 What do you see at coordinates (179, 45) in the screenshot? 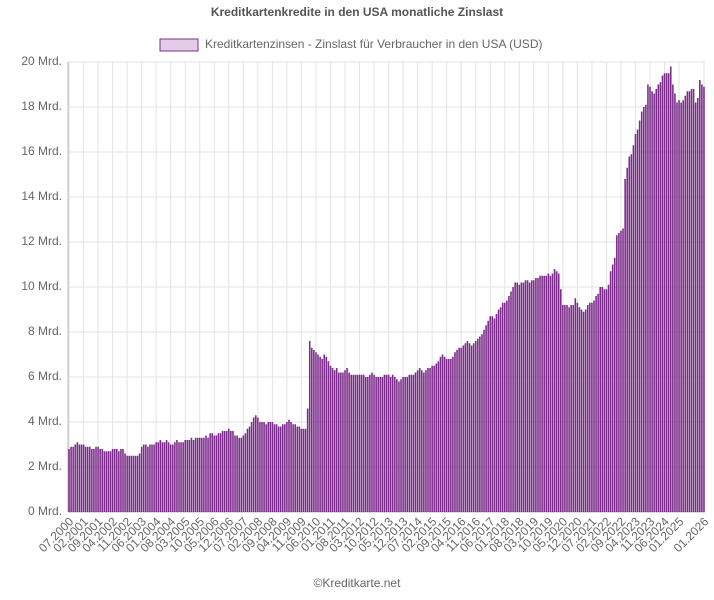
I see `legend-swatch` at bounding box center [179, 45].